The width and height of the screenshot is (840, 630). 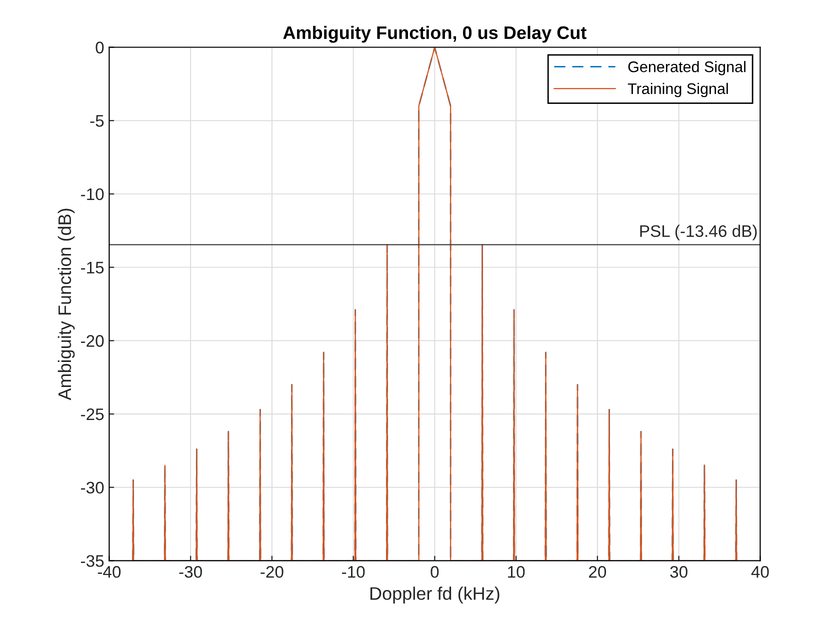 What do you see at coordinates (272, 572) in the screenshot?
I see `x-tick-label: -20` at bounding box center [272, 572].